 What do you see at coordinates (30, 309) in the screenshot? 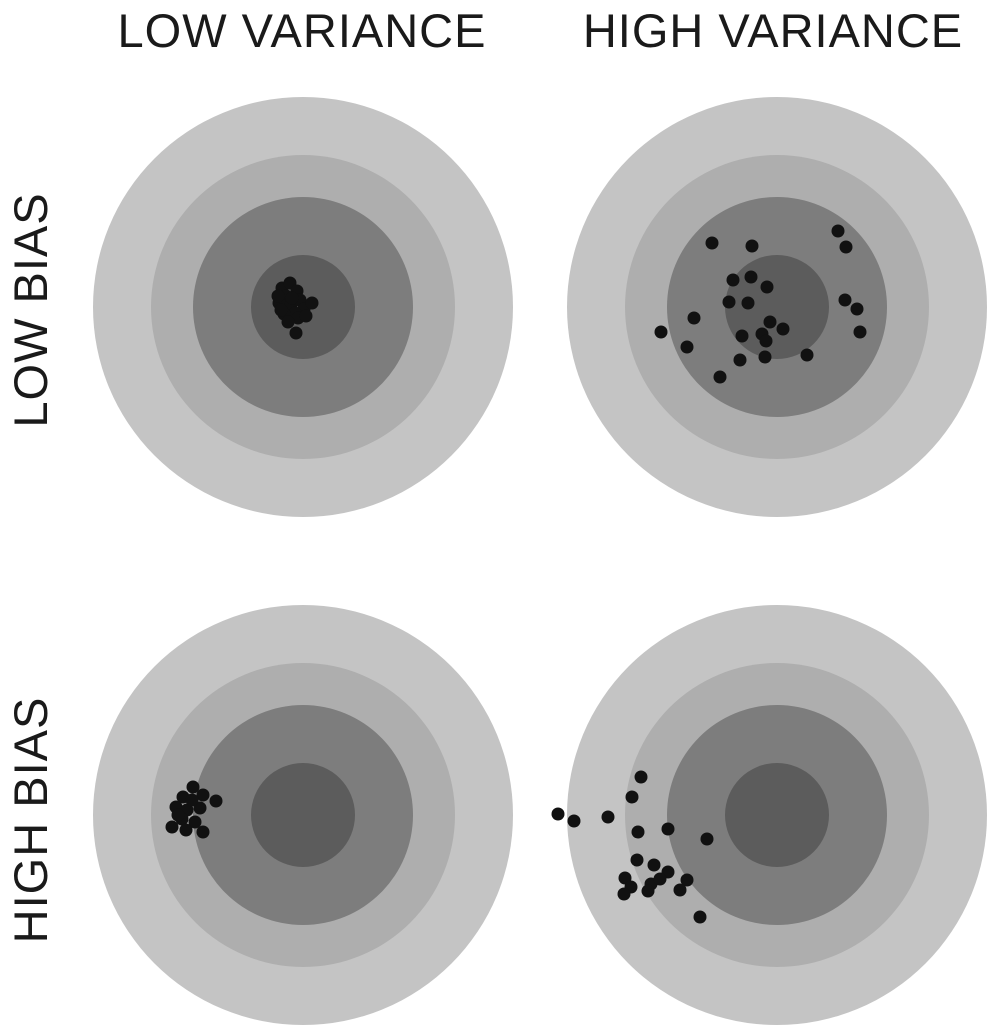
I see `row-header-low-bias: LOW BIAS` at bounding box center [30, 309].